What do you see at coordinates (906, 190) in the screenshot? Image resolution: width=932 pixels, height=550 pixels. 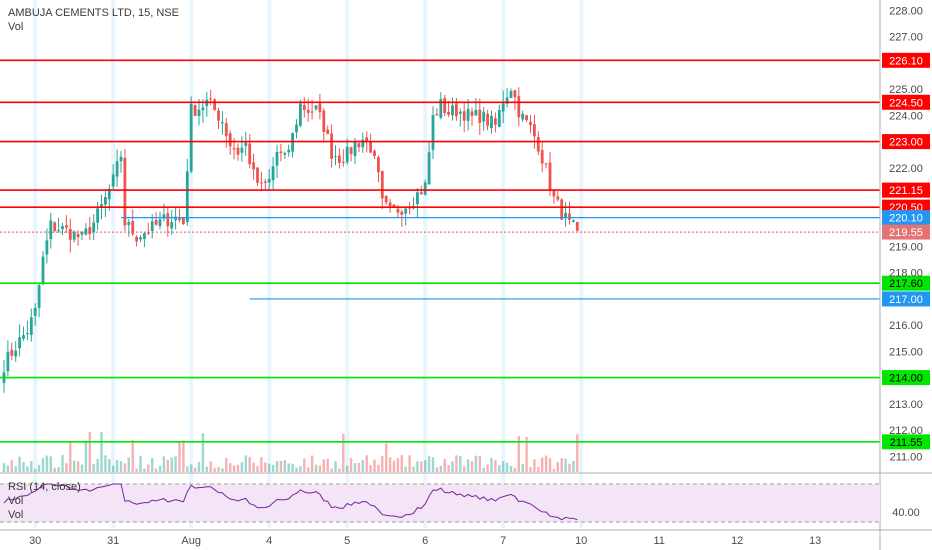 I see `level-tag-221.15` at bounding box center [906, 190].